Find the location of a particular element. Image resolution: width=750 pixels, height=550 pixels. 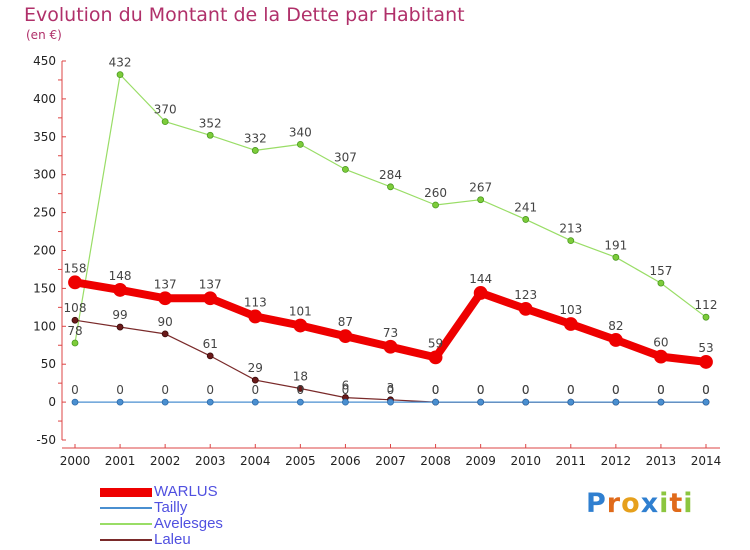

x-tick-label: 2009 is located at coordinates (480, 461).